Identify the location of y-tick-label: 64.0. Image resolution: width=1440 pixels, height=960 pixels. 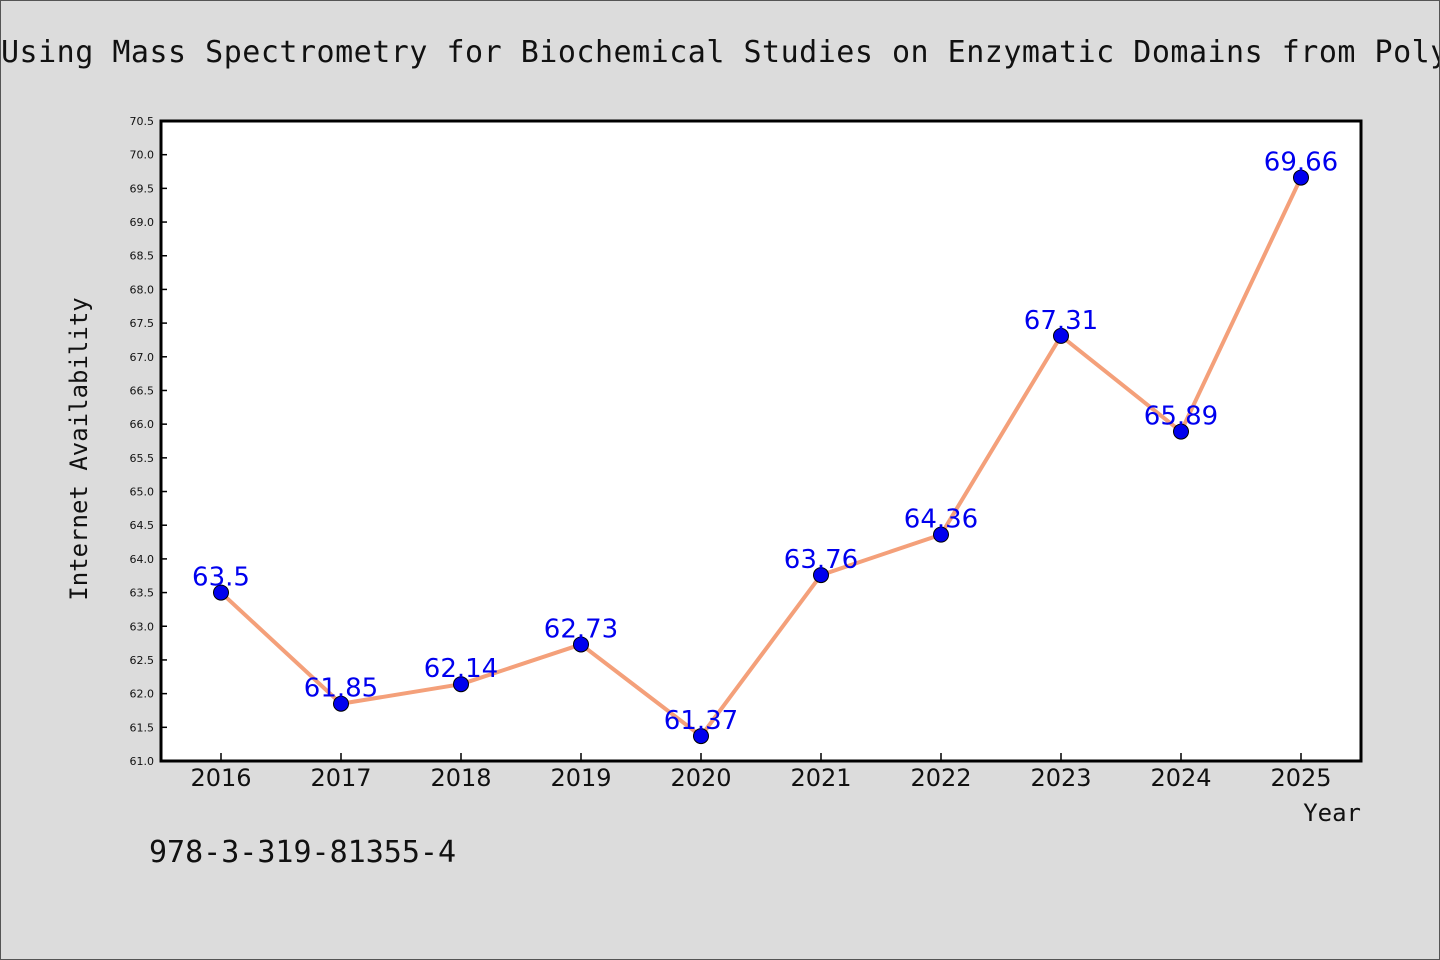
(142, 559).